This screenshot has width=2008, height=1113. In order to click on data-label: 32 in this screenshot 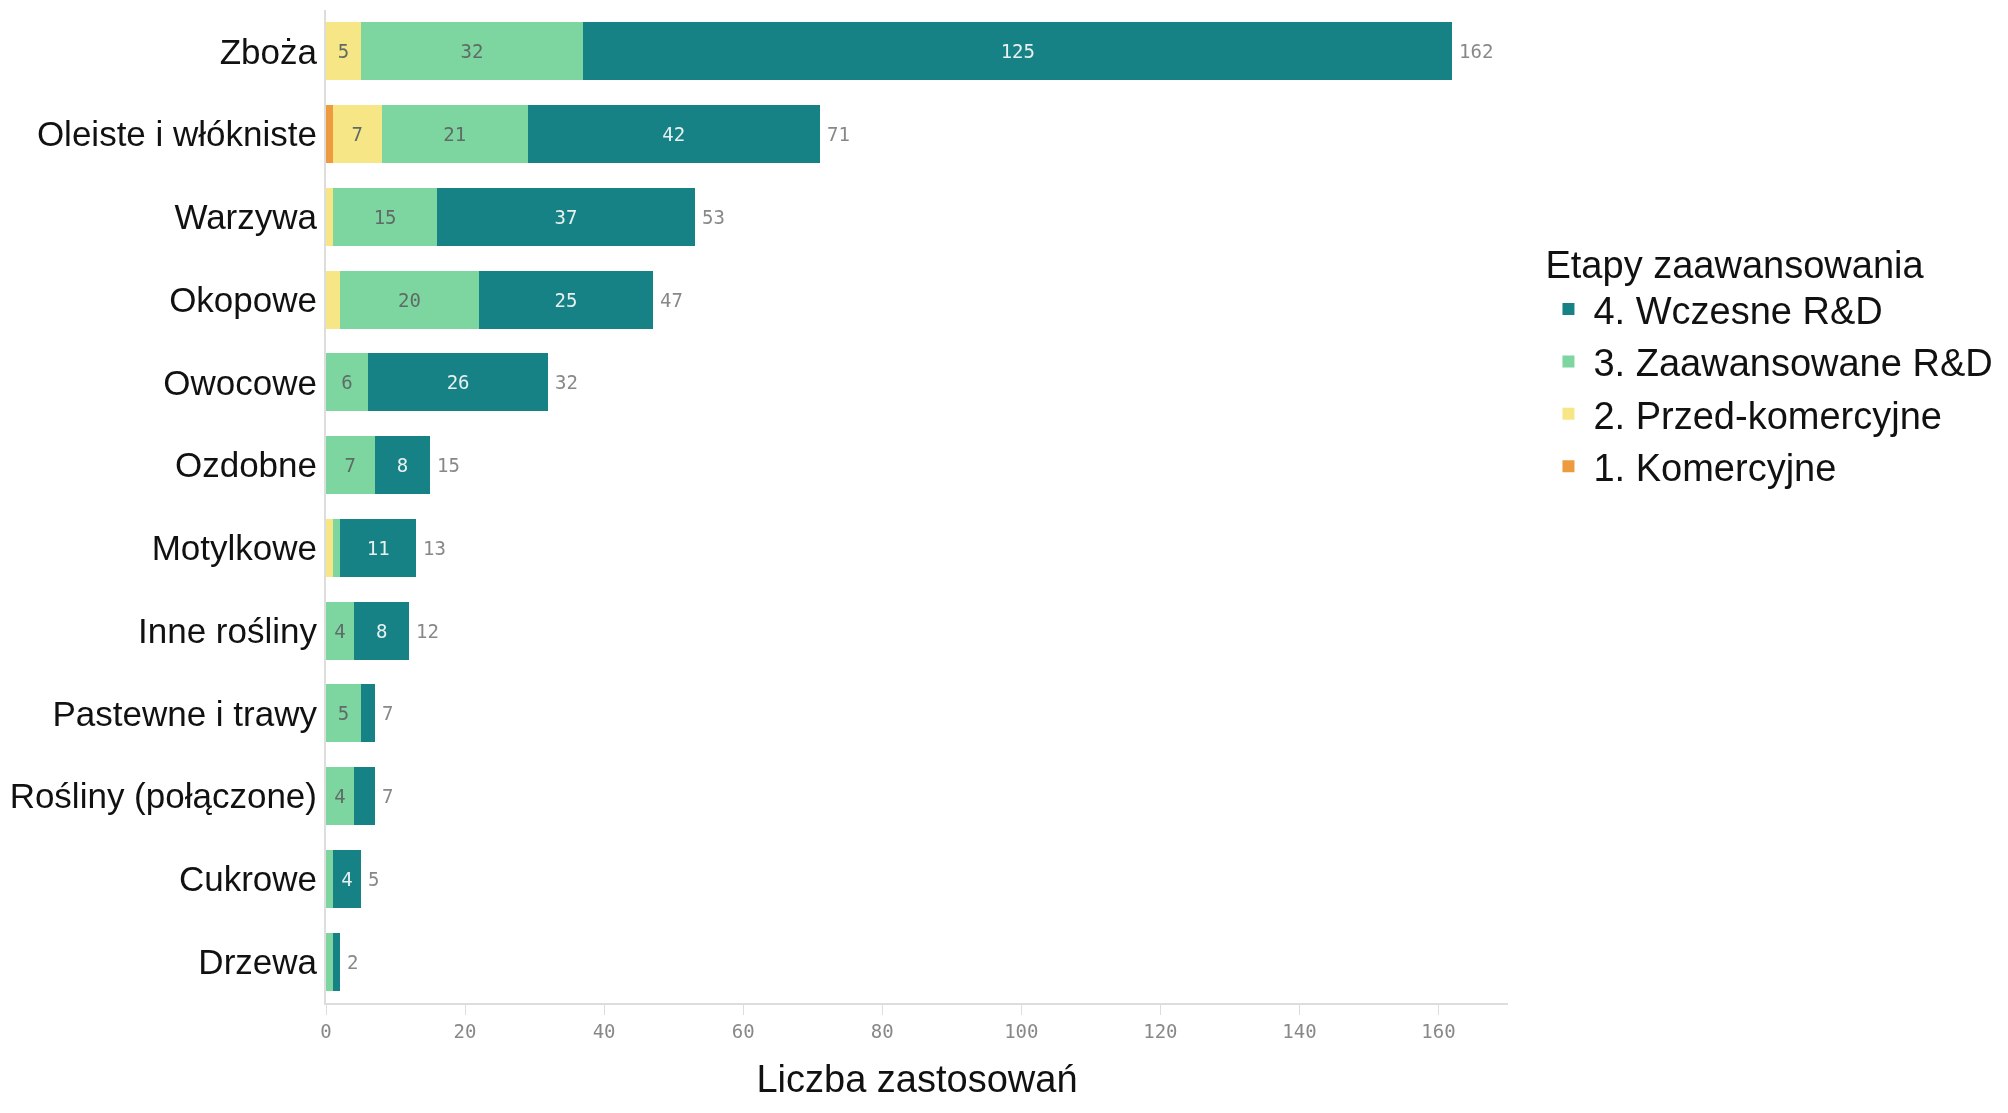, I will do `click(472, 51)`.